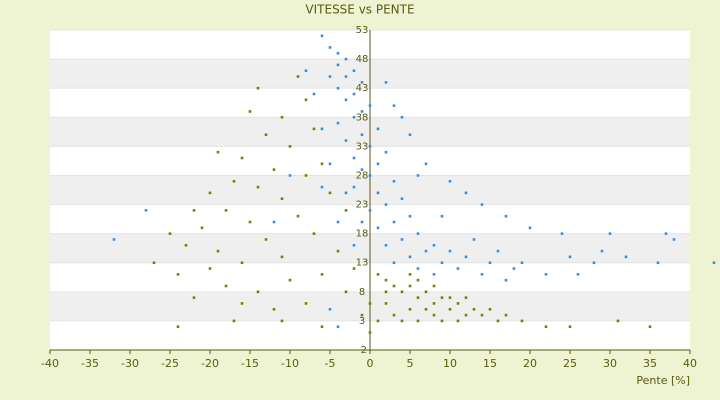 This screenshot has width=720, height=400. I want to click on y-tick-label: 38, so click(362, 117).